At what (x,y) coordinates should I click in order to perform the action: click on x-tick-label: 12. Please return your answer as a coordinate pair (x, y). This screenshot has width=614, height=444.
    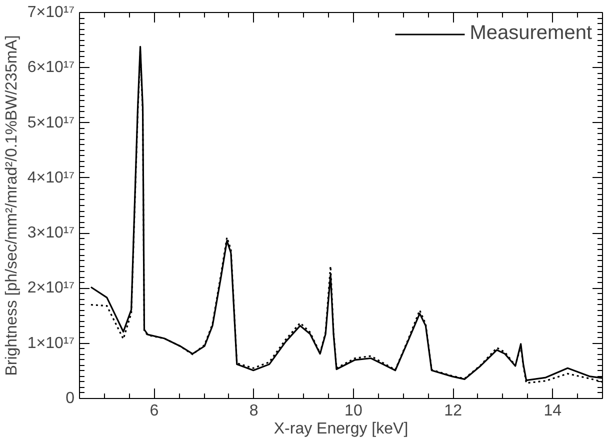
    Looking at the image, I should click on (453, 411).